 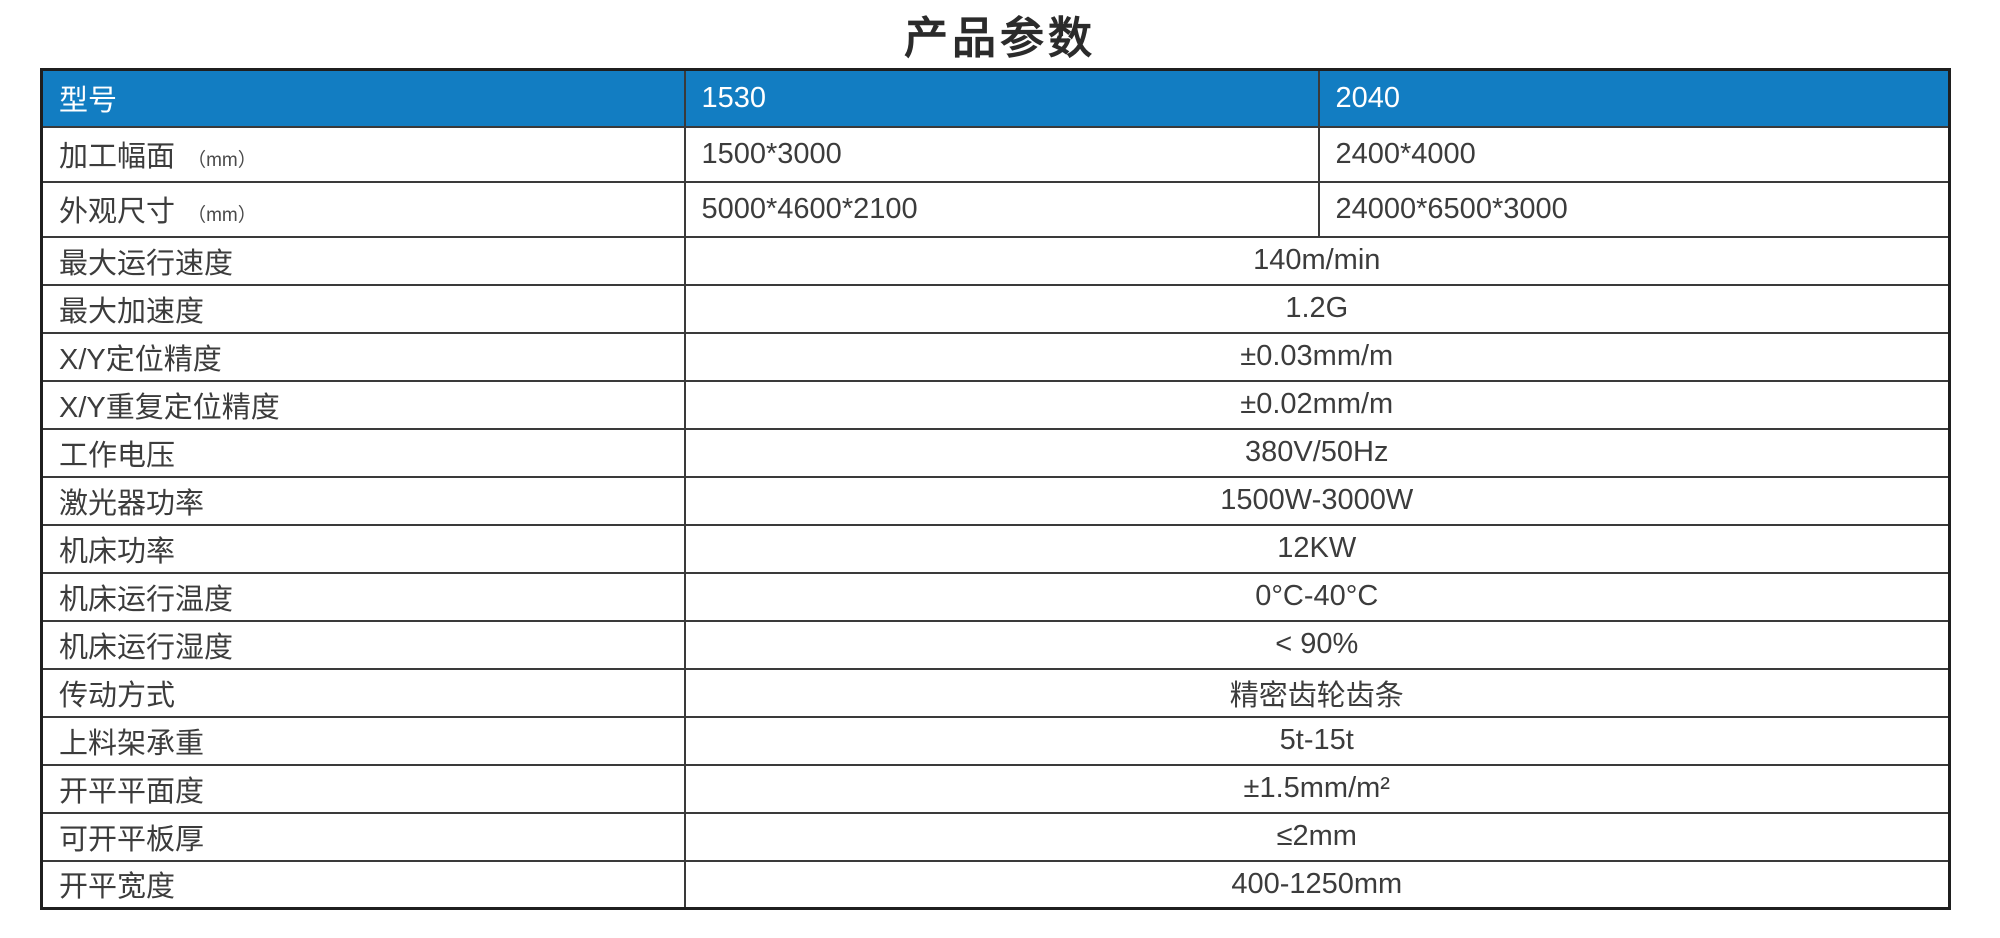 I want to click on param-value-cell: 5t-15t, so click(x=1317, y=740).